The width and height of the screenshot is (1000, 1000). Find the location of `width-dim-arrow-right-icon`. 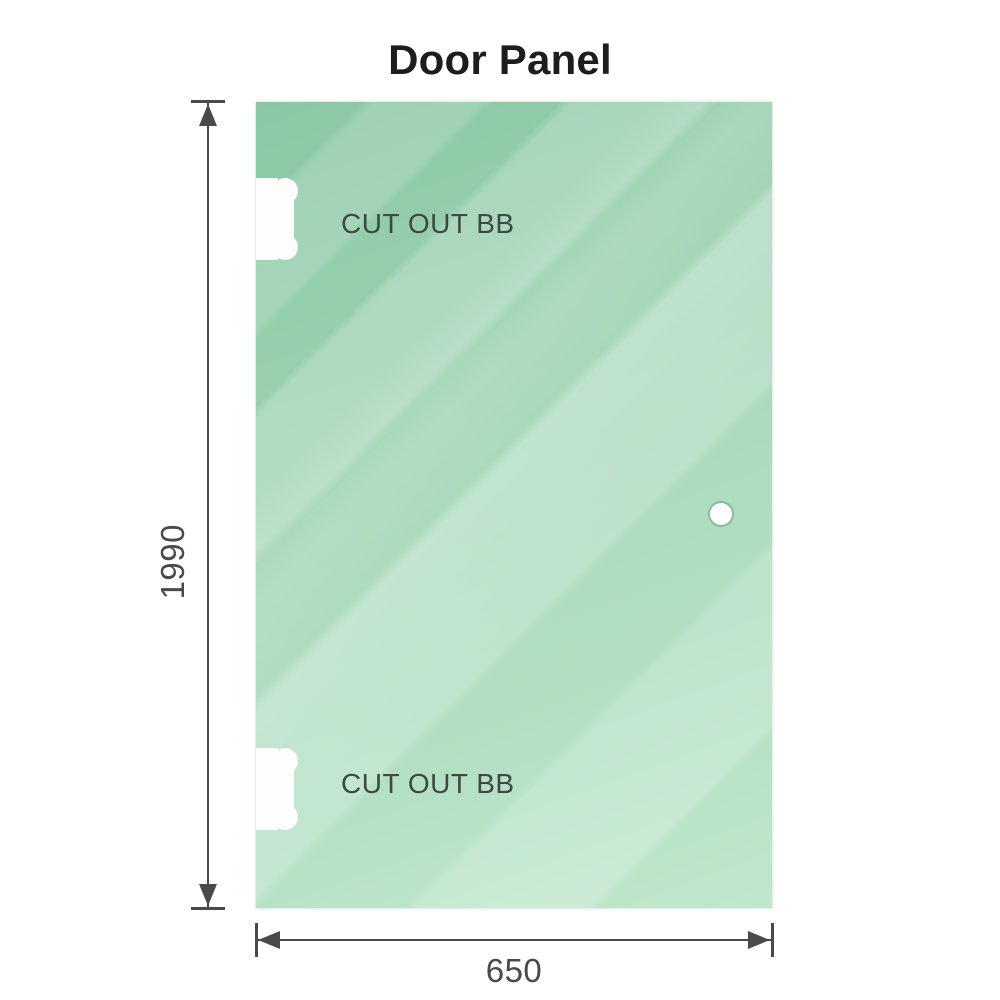

width-dim-arrow-right-icon is located at coordinates (759, 940).